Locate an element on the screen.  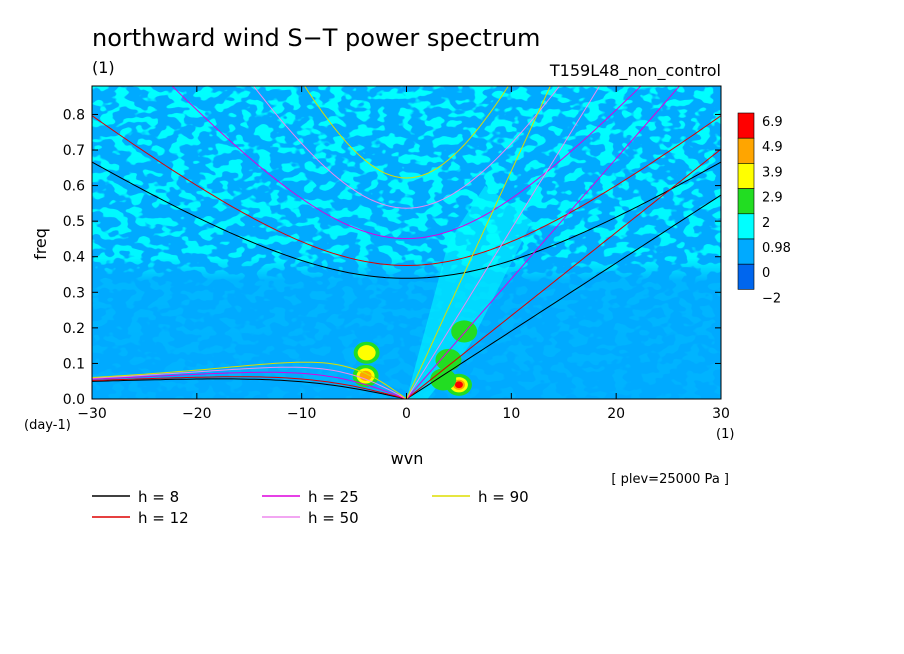
x-axis-label: wvn is located at coordinates (407, 458).